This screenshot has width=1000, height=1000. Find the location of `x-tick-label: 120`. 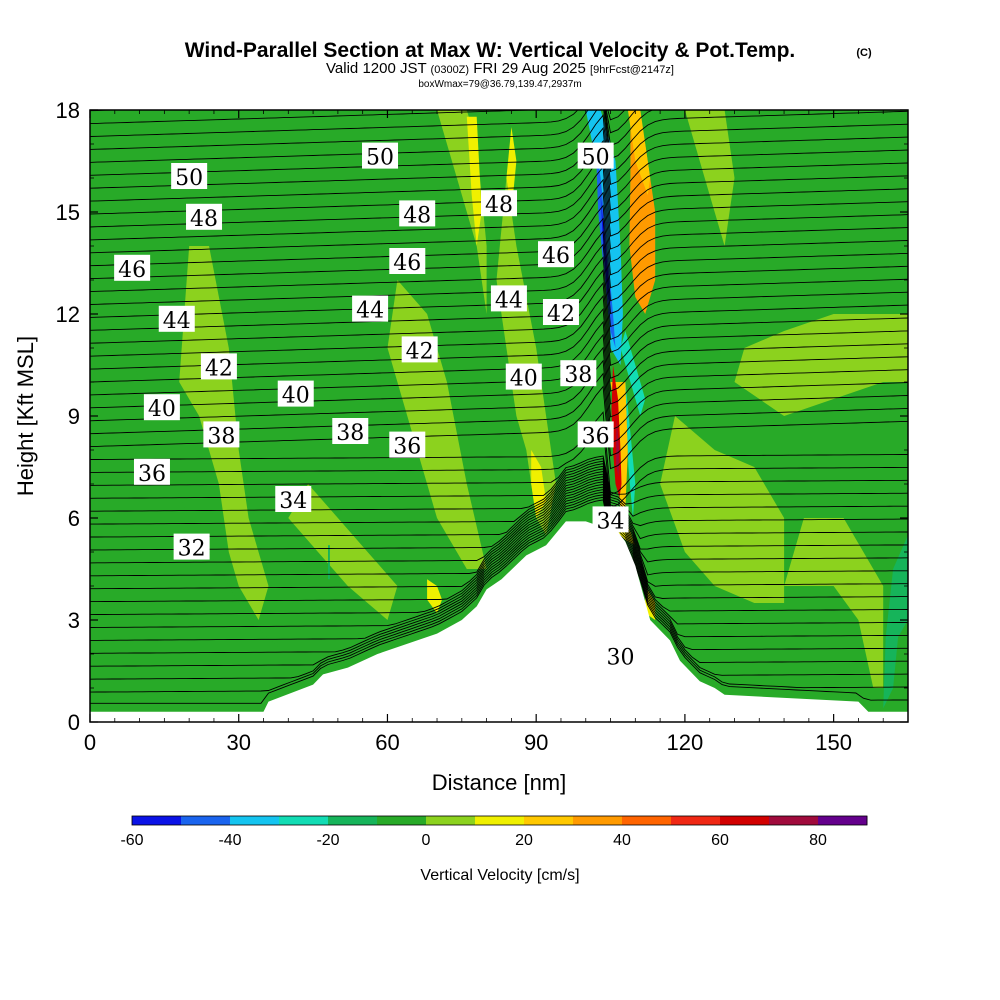

x-tick-label: 120 is located at coordinates (685, 742).